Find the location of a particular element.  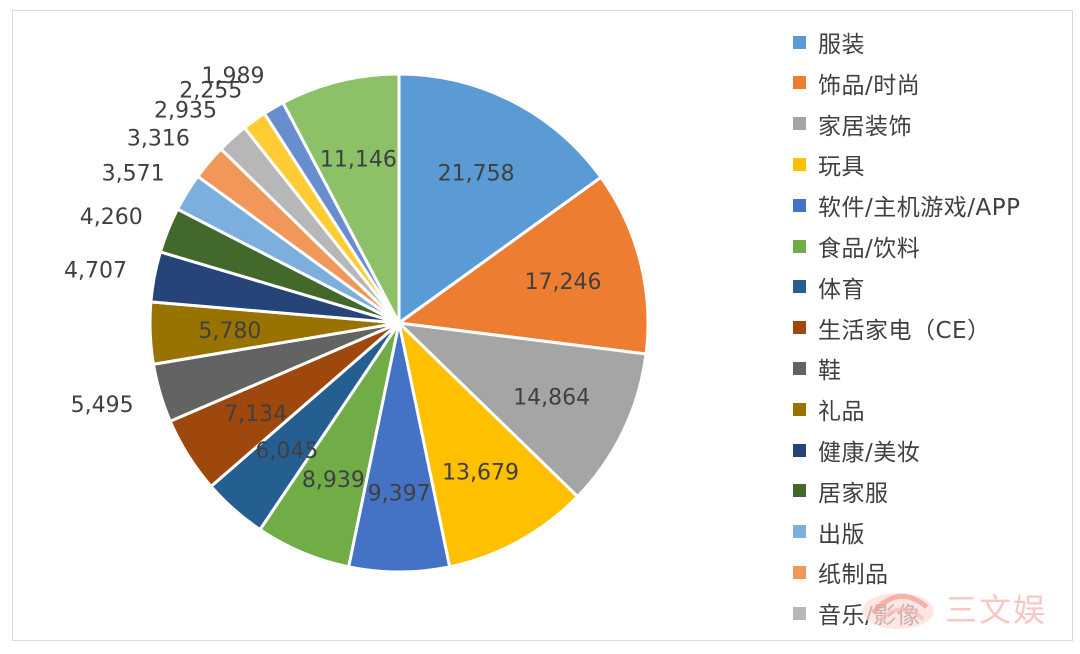

legend-item-10: 健康/美妆 is located at coordinates (857, 450).